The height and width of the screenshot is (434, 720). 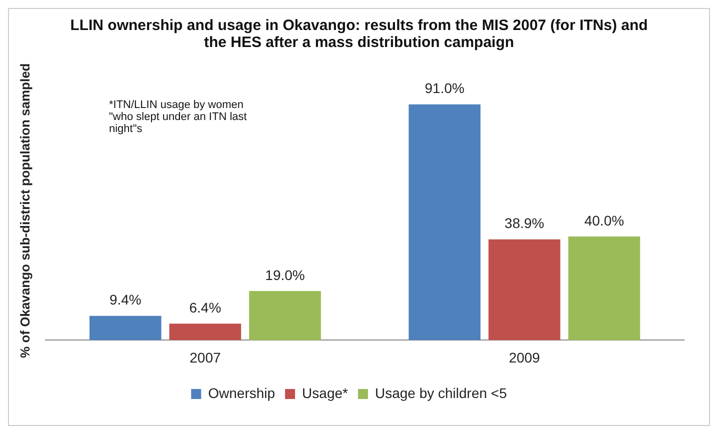 I want to click on chart-title: LLIN ownership and usage in Okavango: results from the MIS 2007 (for ITNs) and the HES after a mass distribution campaign, so click(x=359, y=33).